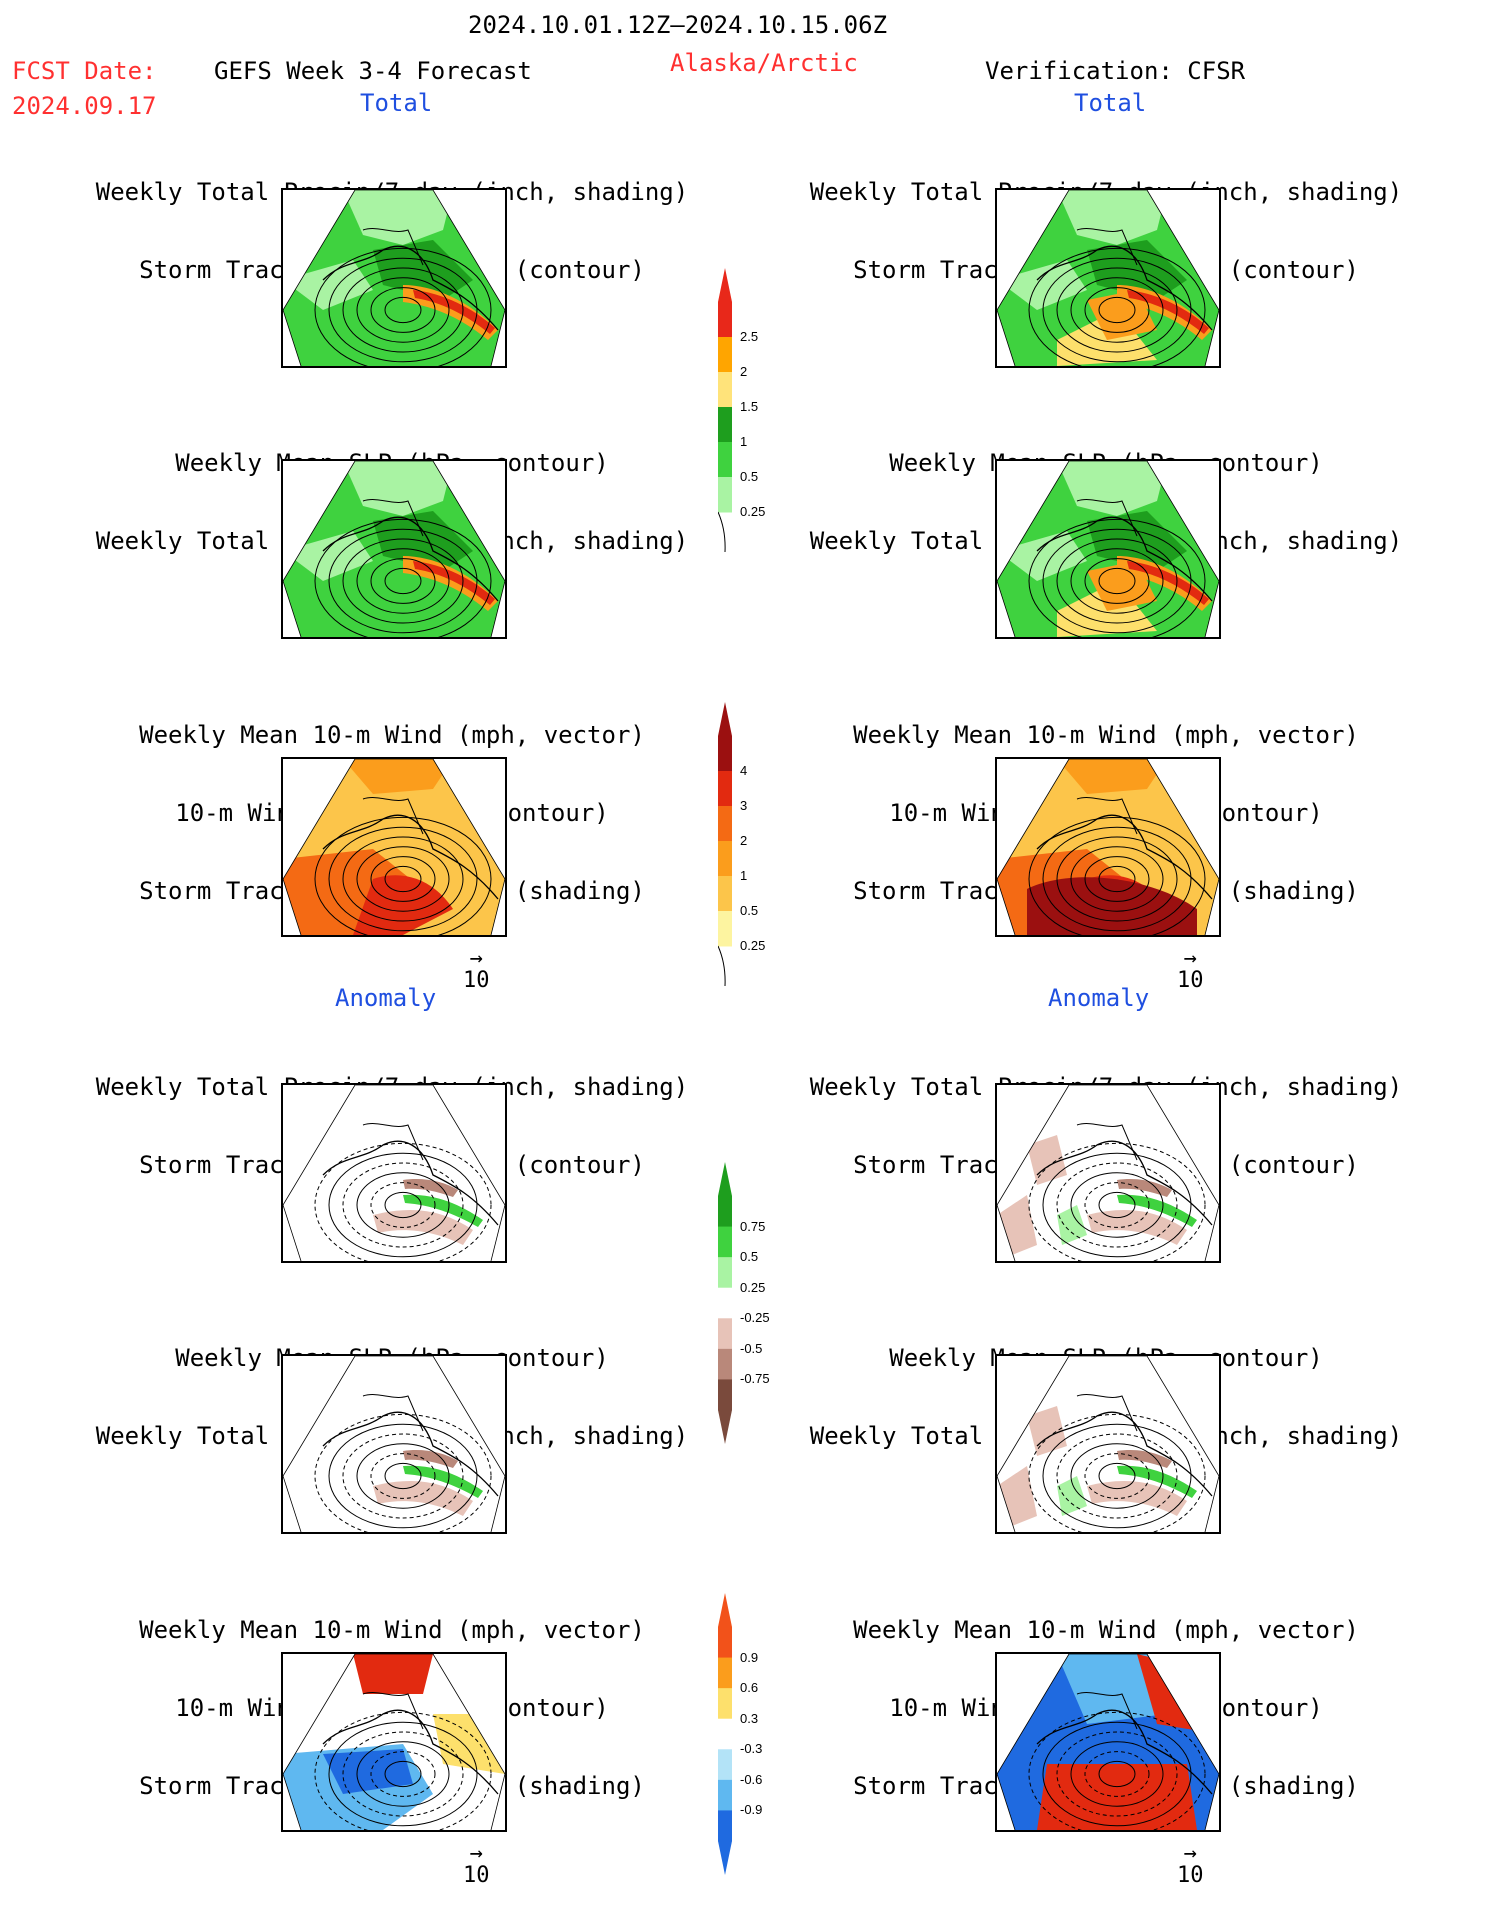 The width and height of the screenshot is (1487, 1925). I want to click on region-title: Alaska/Arctic, so click(764, 63).